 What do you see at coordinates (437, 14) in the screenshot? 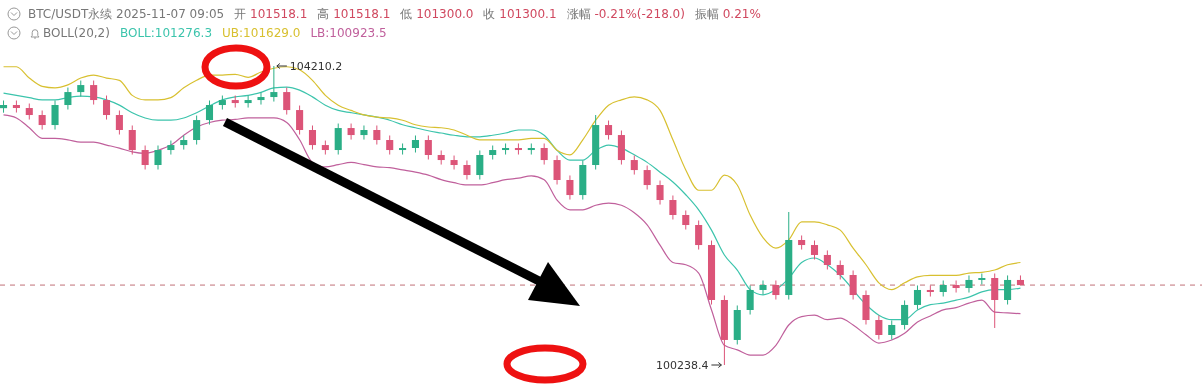
I see `text: 低 101300.0` at bounding box center [437, 14].